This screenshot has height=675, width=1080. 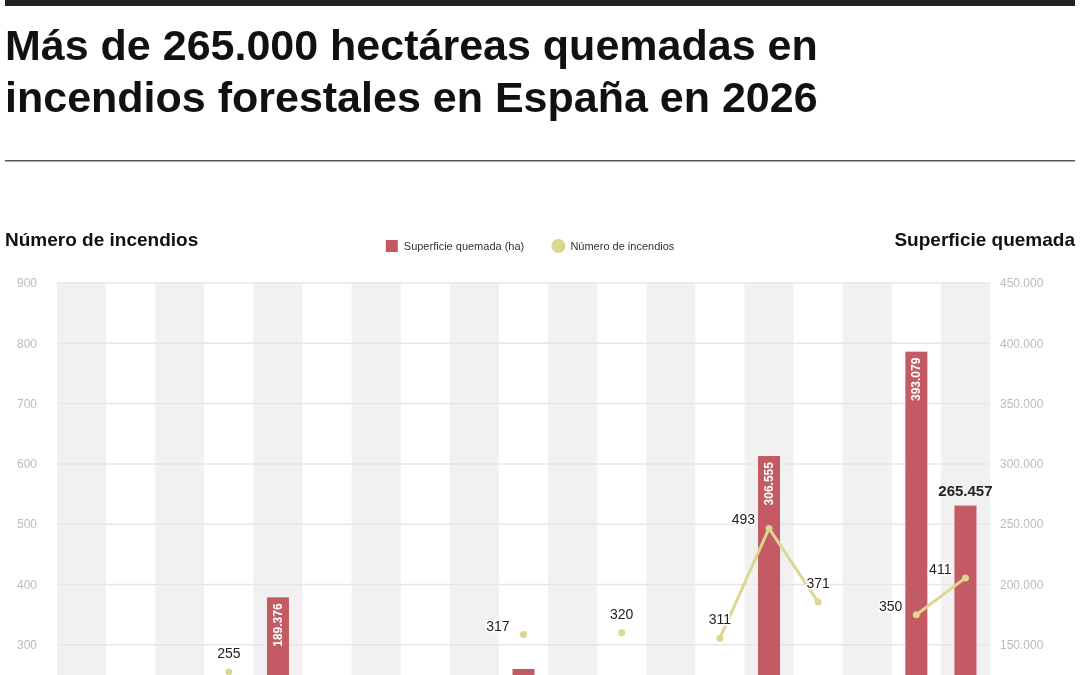 I want to click on data-label: 320, so click(x=622, y=613).